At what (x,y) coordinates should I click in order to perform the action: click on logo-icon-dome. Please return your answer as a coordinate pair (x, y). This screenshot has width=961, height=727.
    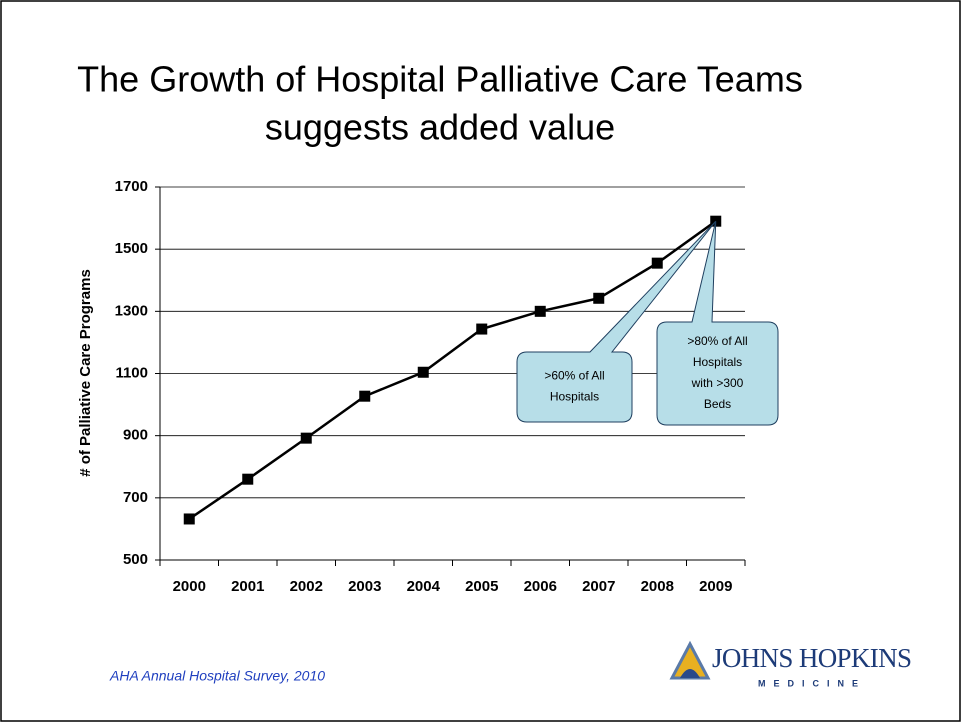
    Looking at the image, I should click on (690, 673).